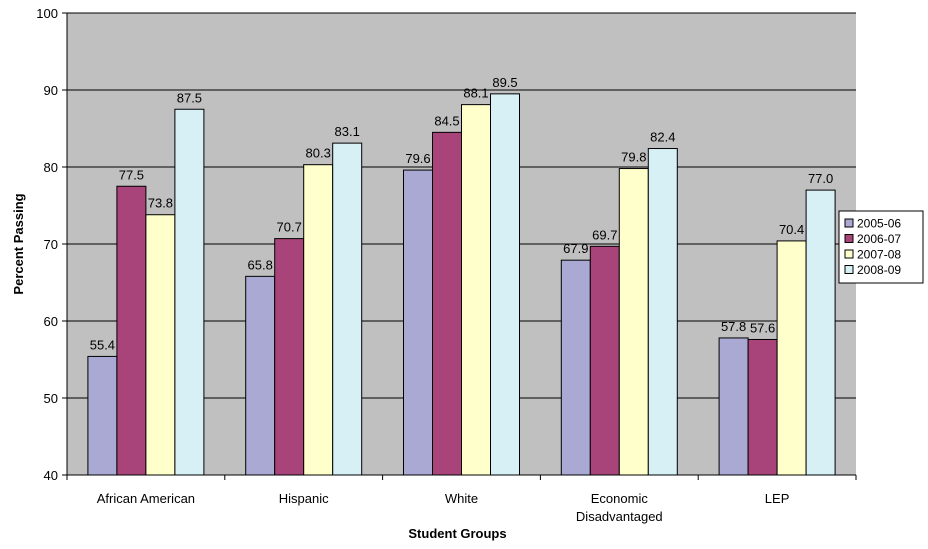 Image resolution: width=928 pixels, height=549 pixels. Describe the element at coordinates (446, 120) in the screenshot. I see `data-label: 84.5` at that location.